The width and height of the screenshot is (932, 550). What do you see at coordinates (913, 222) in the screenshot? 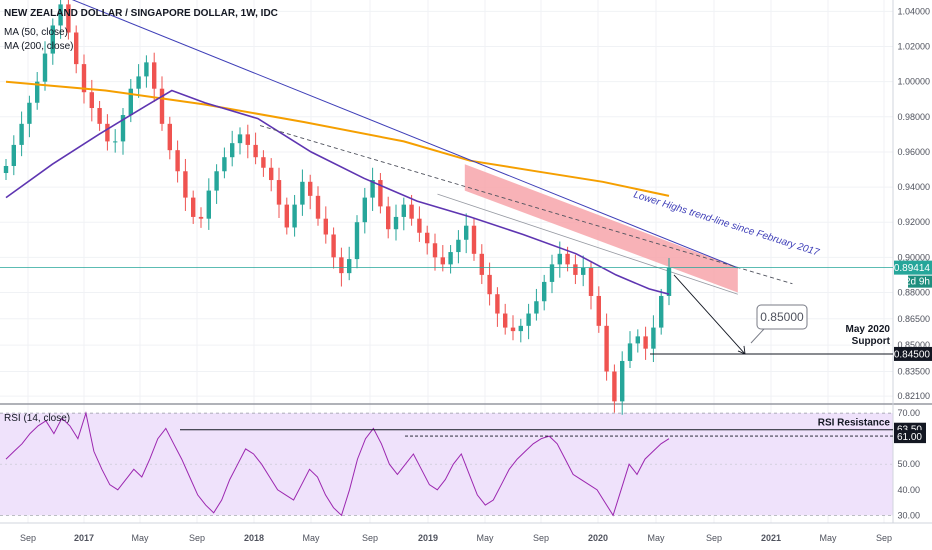
I see `price-tick-label: 0.92000` at bounding box center [913, 222].